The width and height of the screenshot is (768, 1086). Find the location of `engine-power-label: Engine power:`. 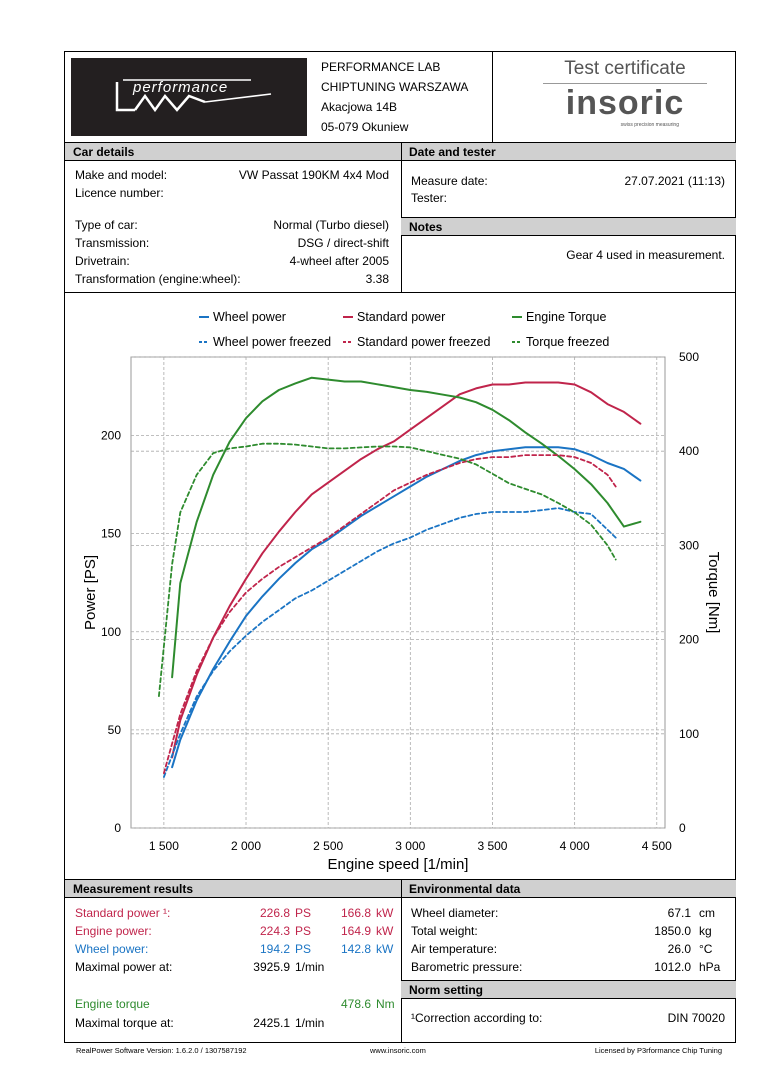

engine-power-label: Engine power: is located at coordinates (113, 931).